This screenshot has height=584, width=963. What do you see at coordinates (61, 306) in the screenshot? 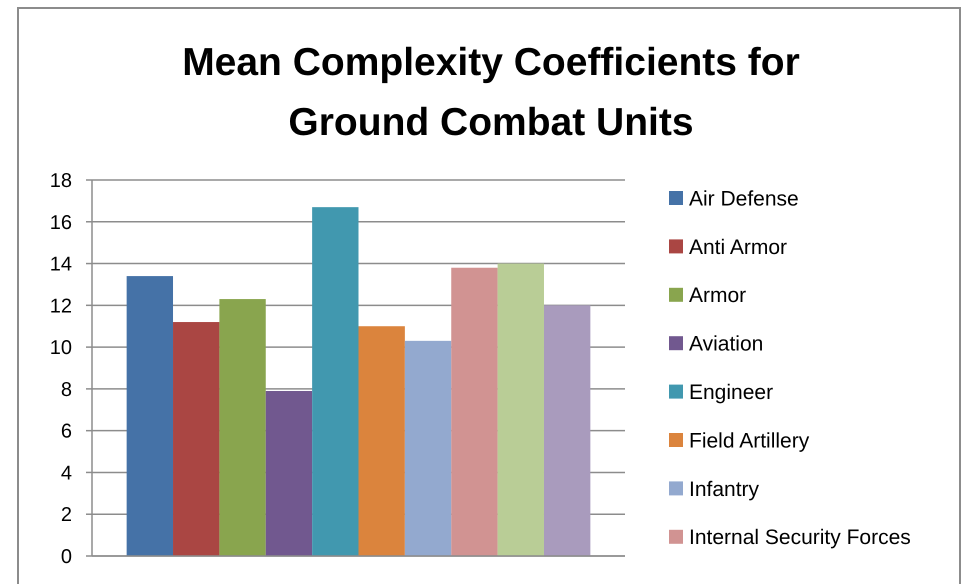
I see `y-tick-label: 12` at bounding box center [61, 306].